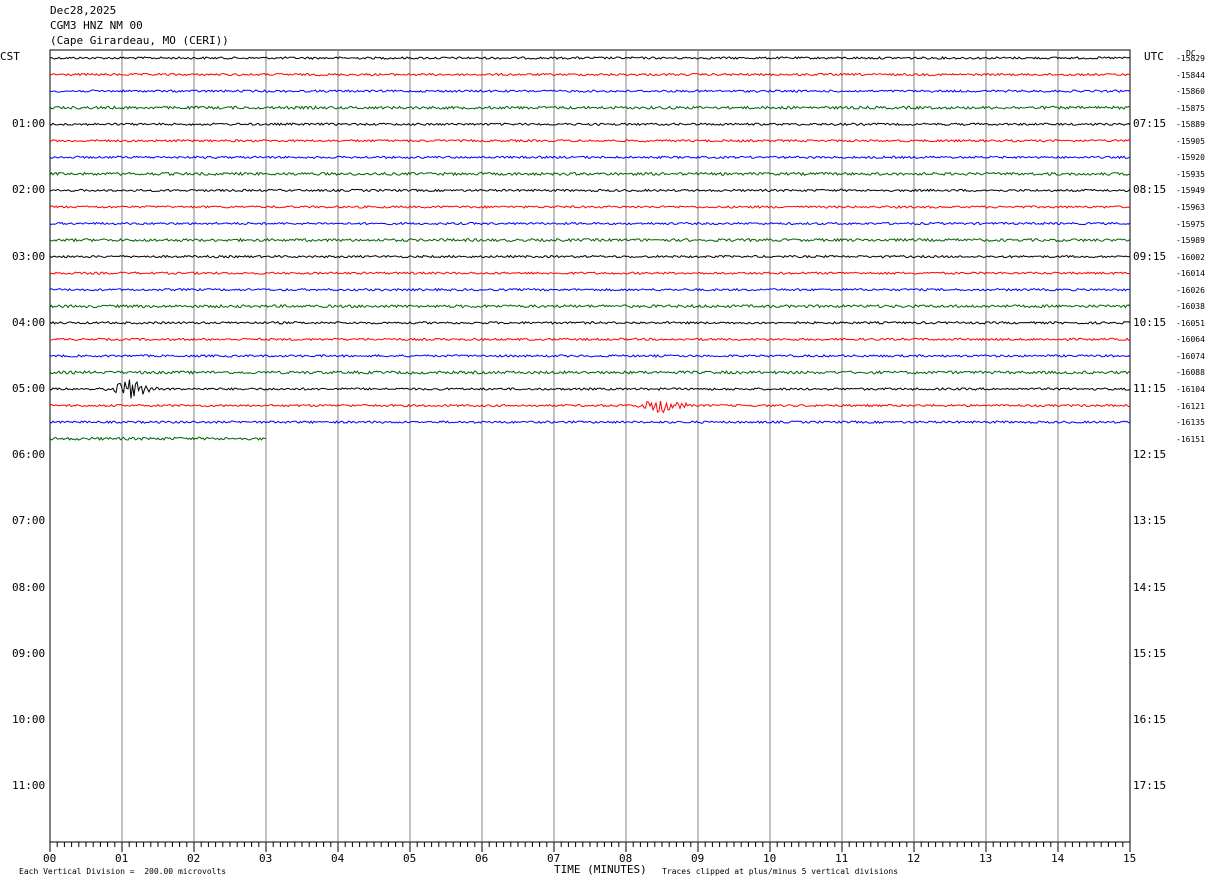  Describe the element at coordinates (554, 858) in the screenshot. I see `x-tick-label: 07` at that location.